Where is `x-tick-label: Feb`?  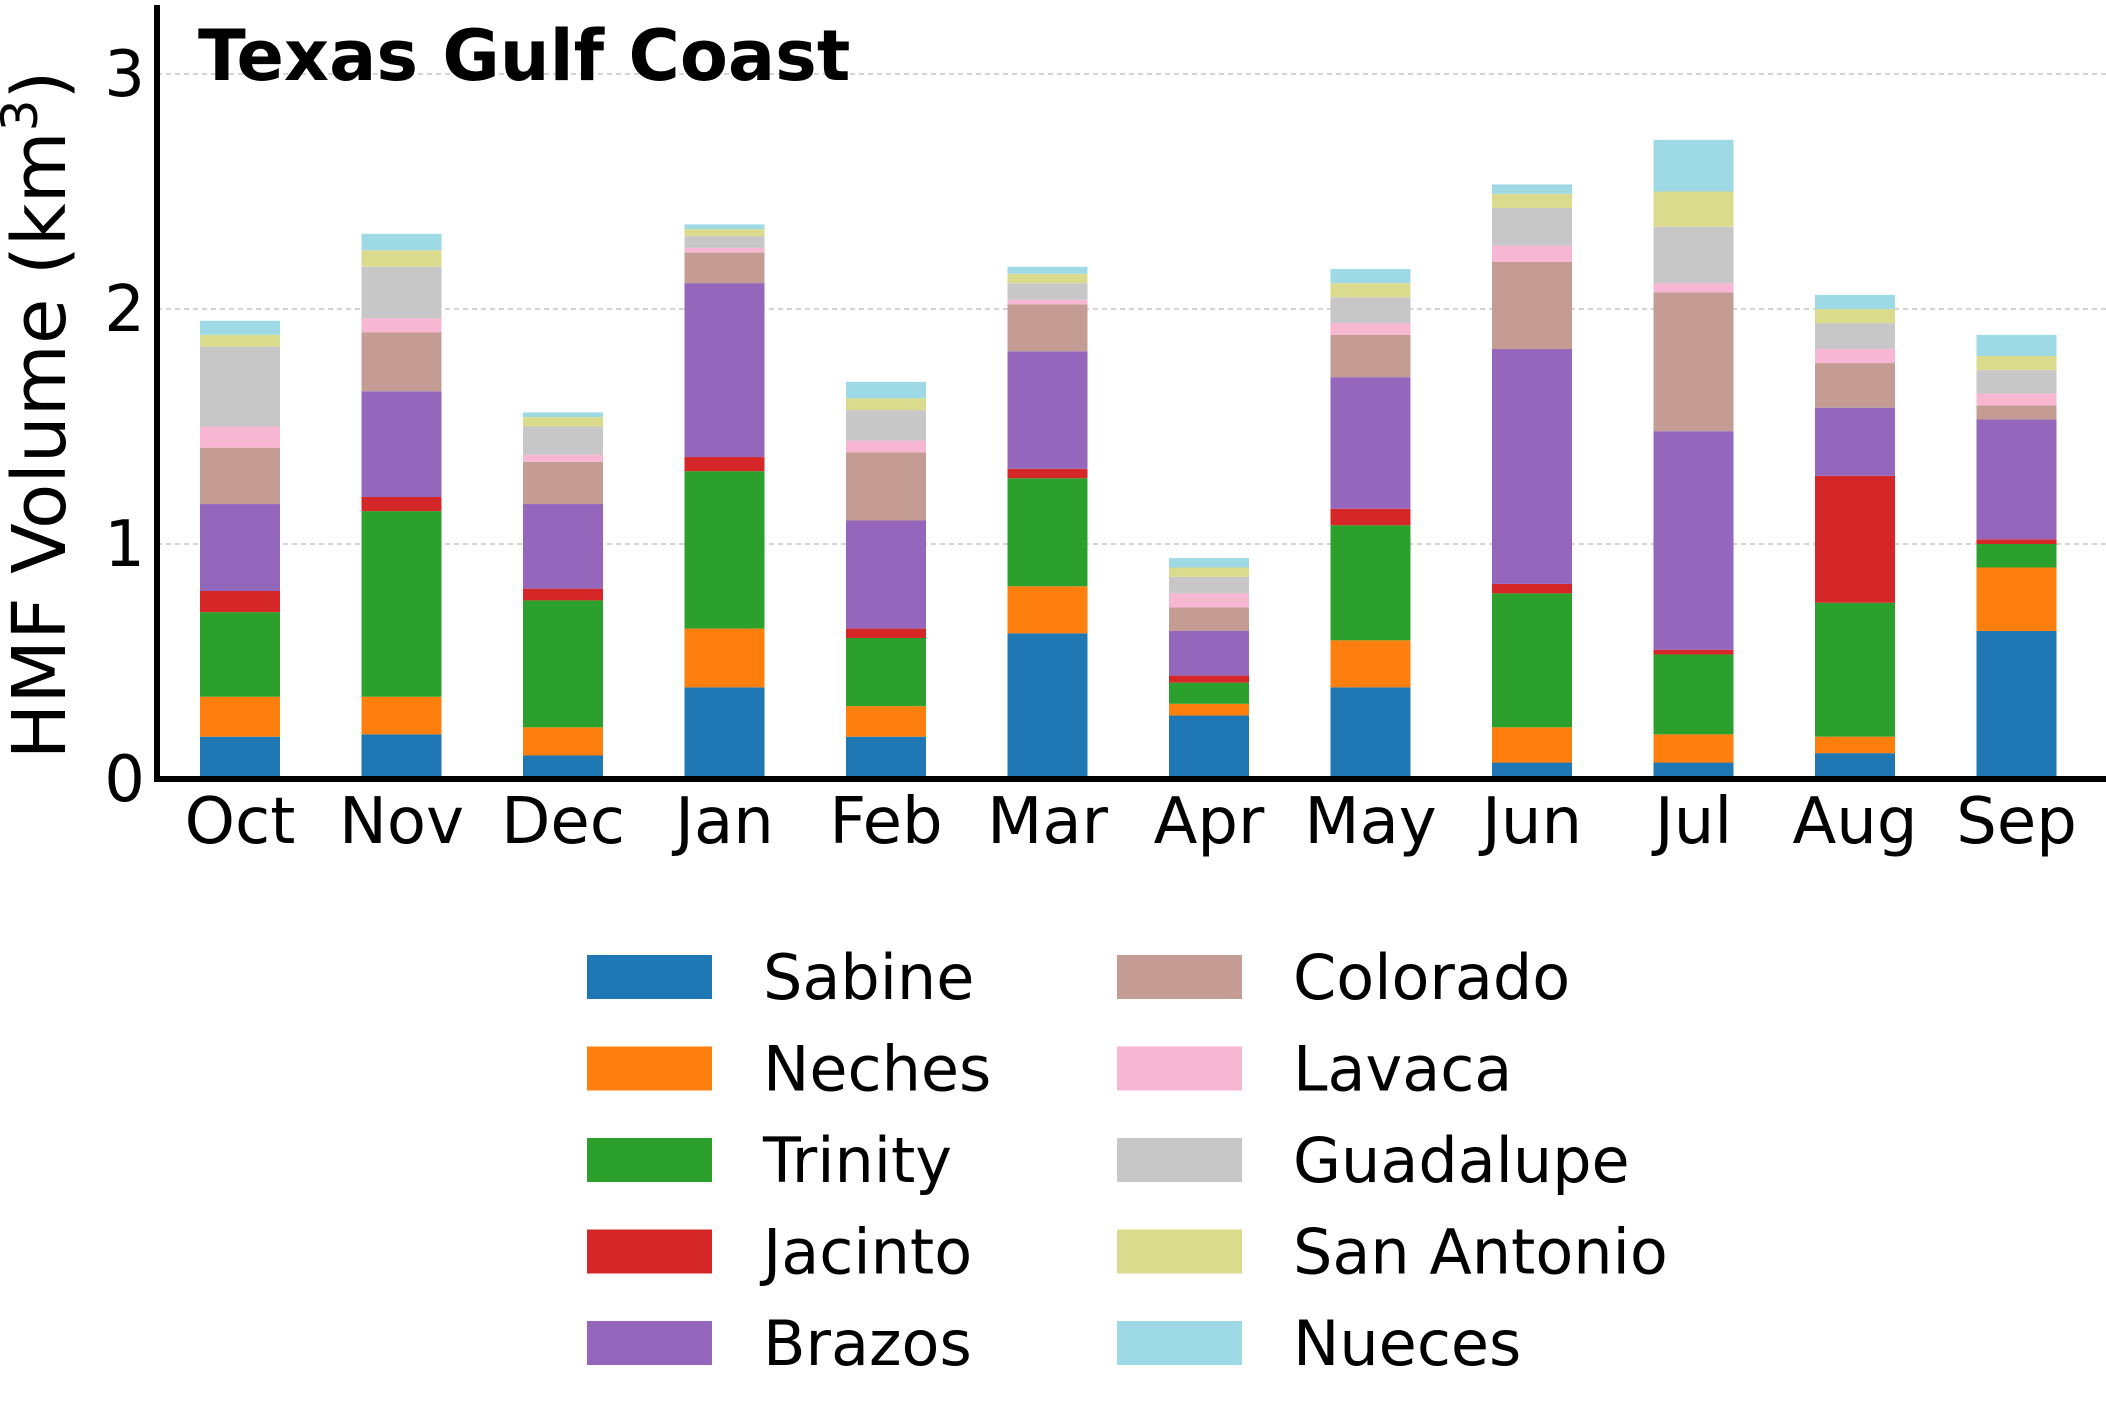 x-tick-label: Feb is located at coordinates (885, 822).